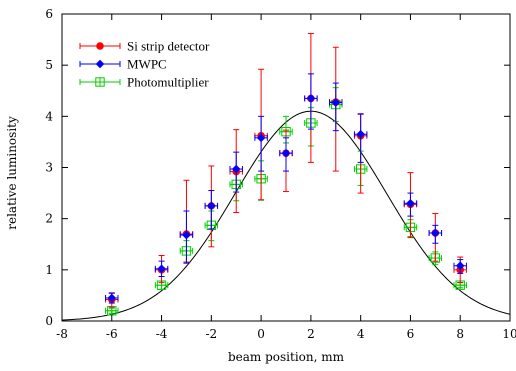  I want to click on x-tick-label: 10, so click(509, 334).